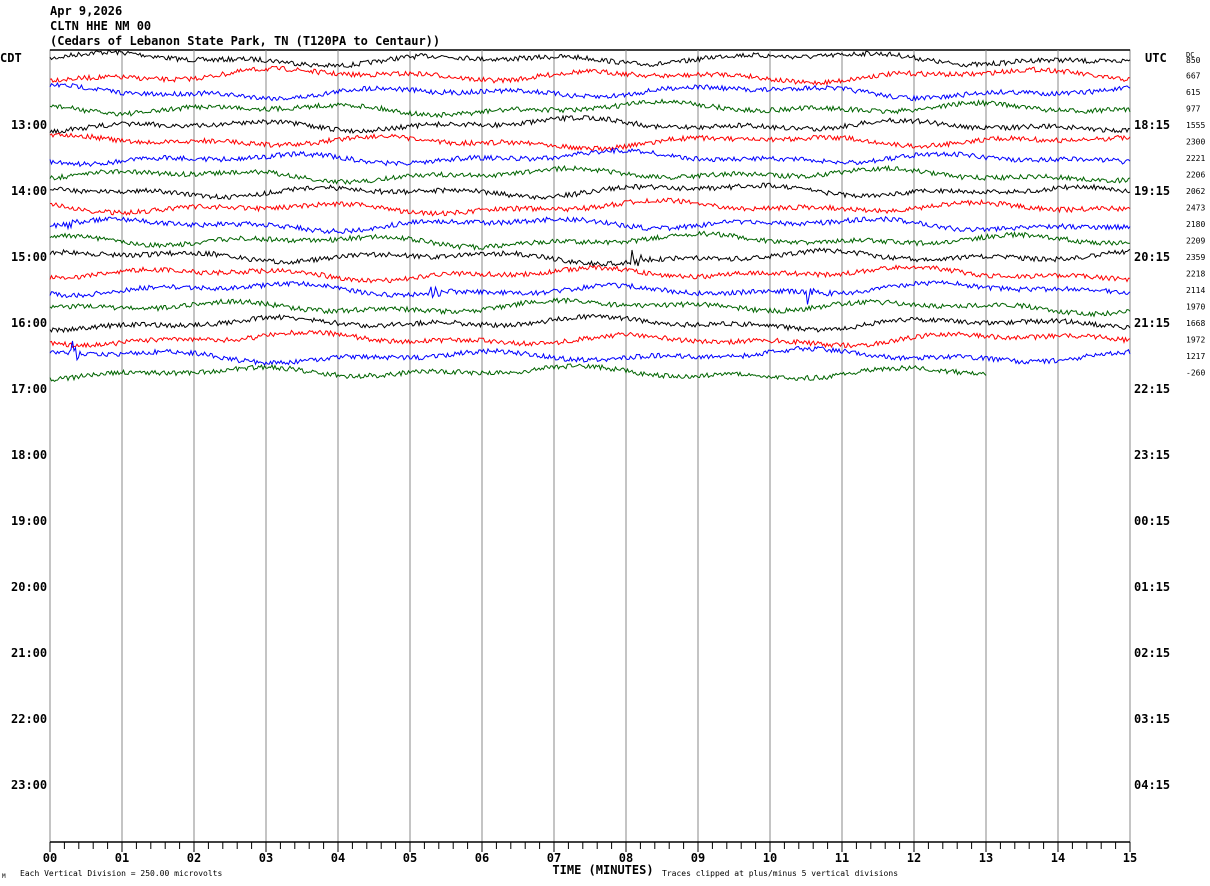  I want to click on dc-offset-label: 1668, so click(1195, 323).